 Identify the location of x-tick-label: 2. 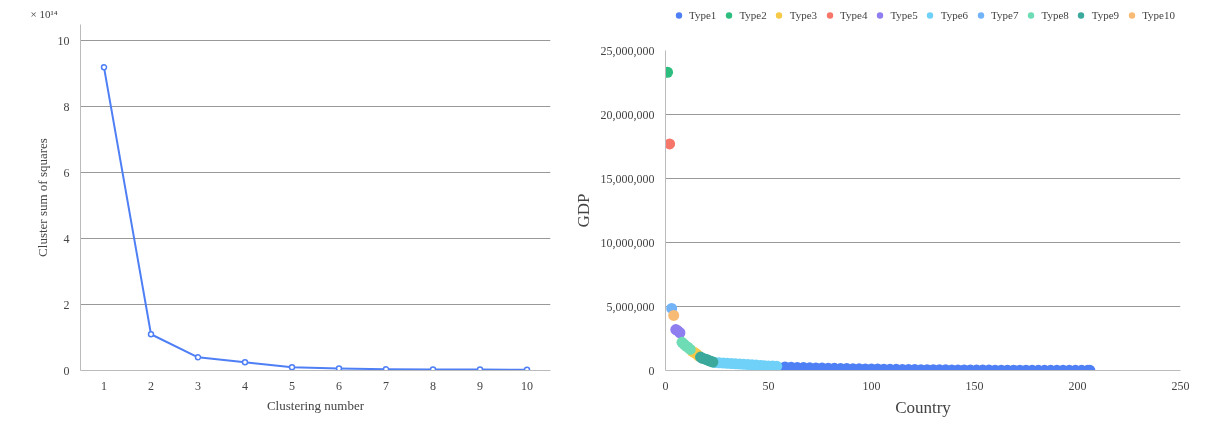
(151, 385).